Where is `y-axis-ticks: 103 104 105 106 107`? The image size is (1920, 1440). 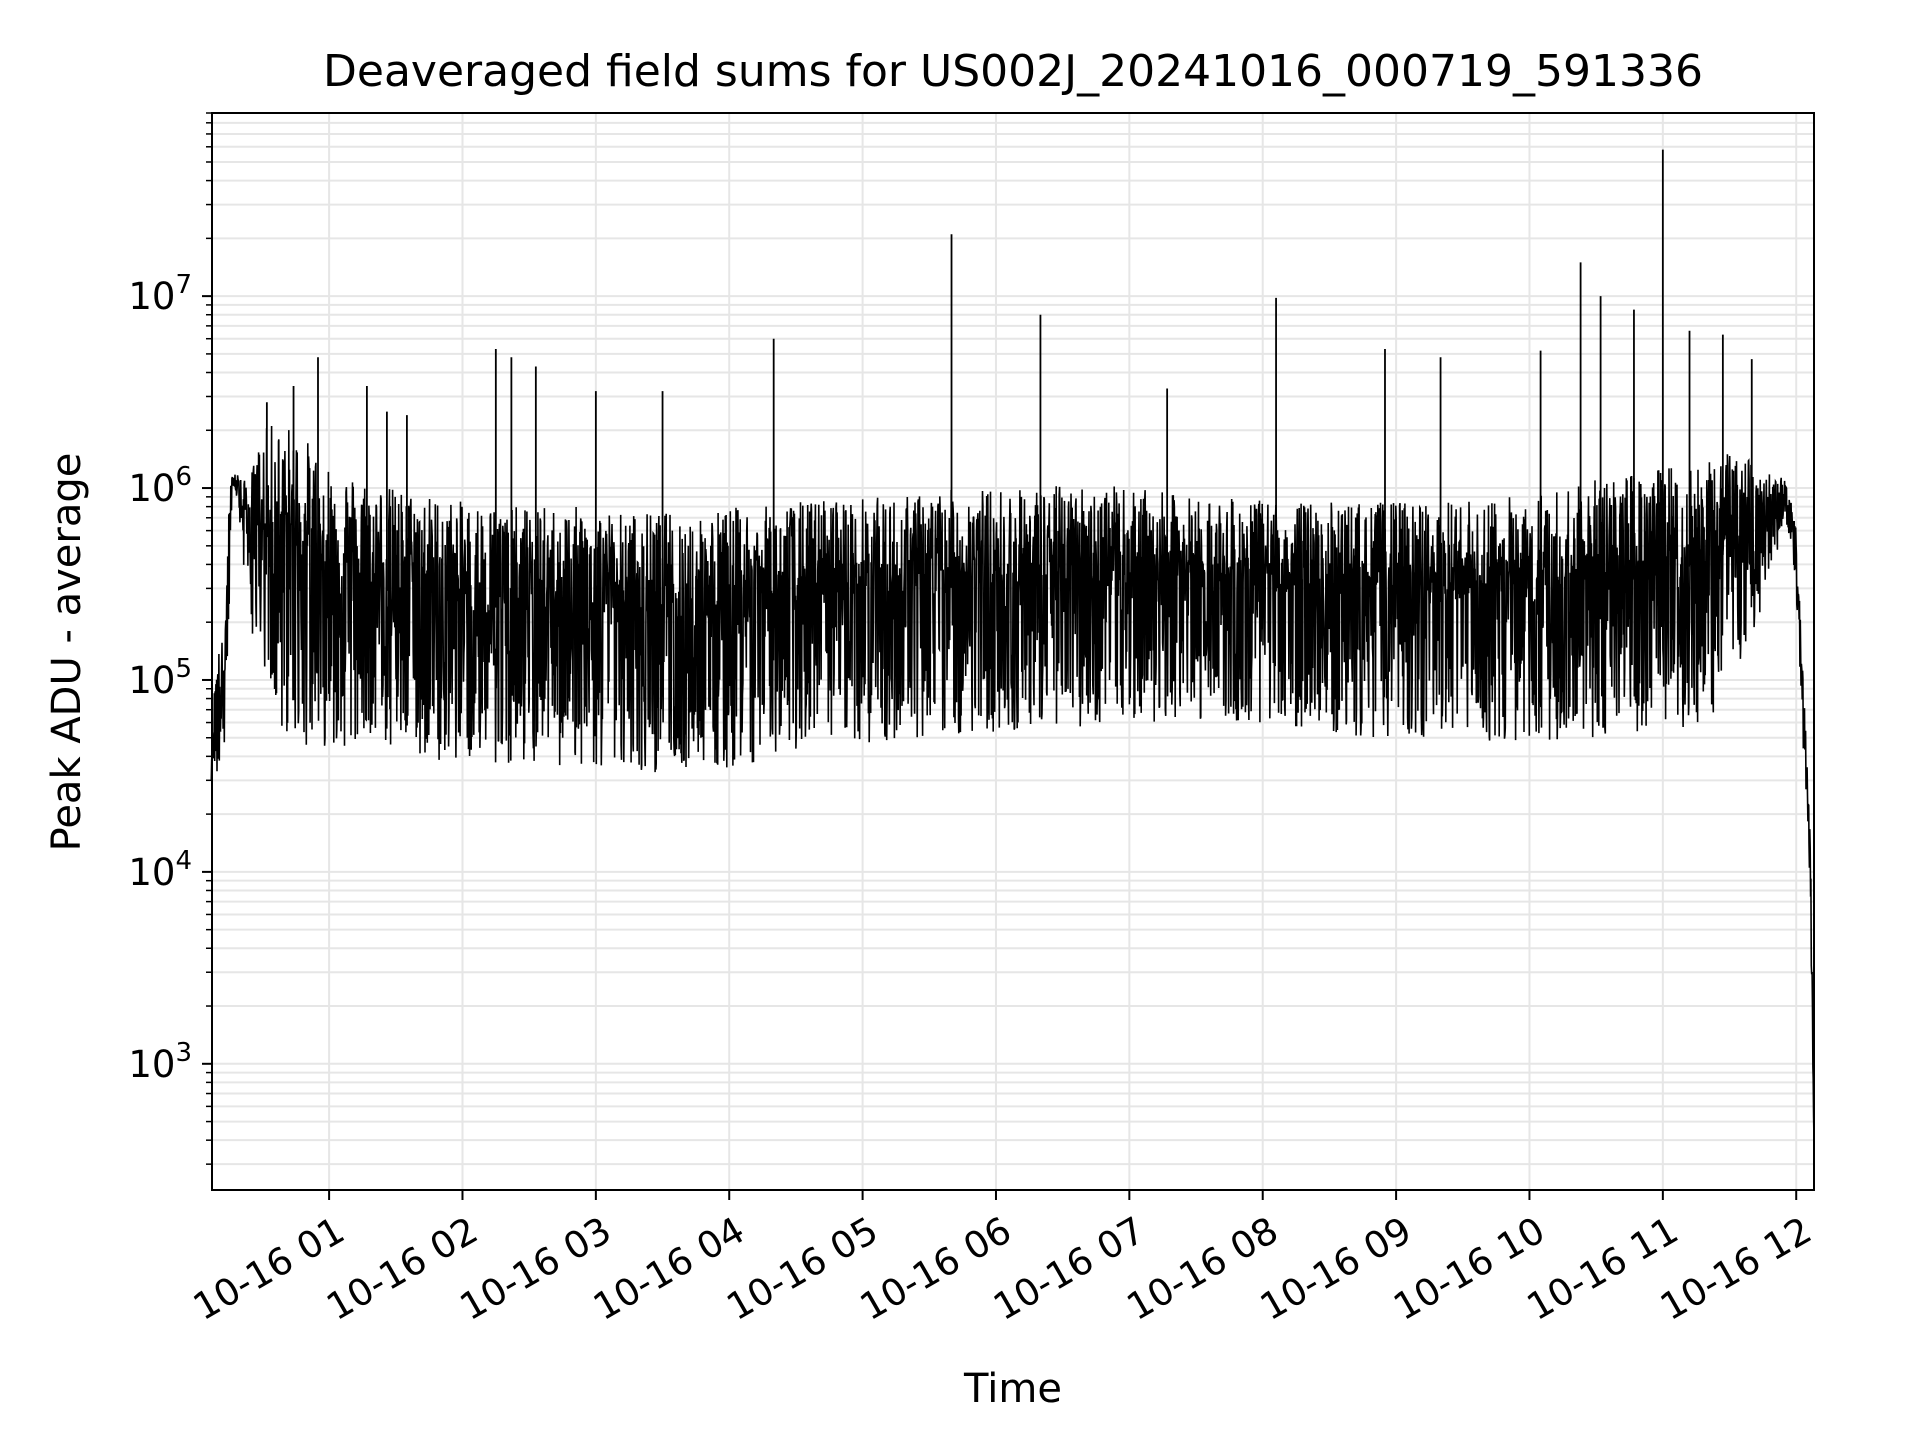 y-axis-ticks: 103 104 105 106 107 is located at coordinates (170, 638).